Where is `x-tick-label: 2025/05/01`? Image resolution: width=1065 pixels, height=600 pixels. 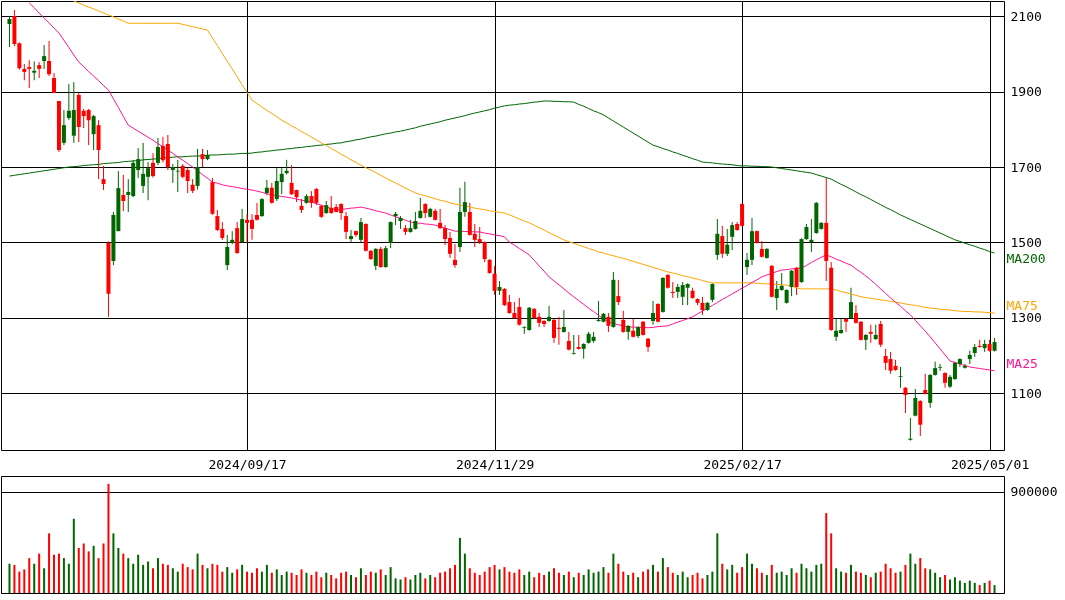
x-tick-label: 2025/05/01 is located at coordinates (990, 464).